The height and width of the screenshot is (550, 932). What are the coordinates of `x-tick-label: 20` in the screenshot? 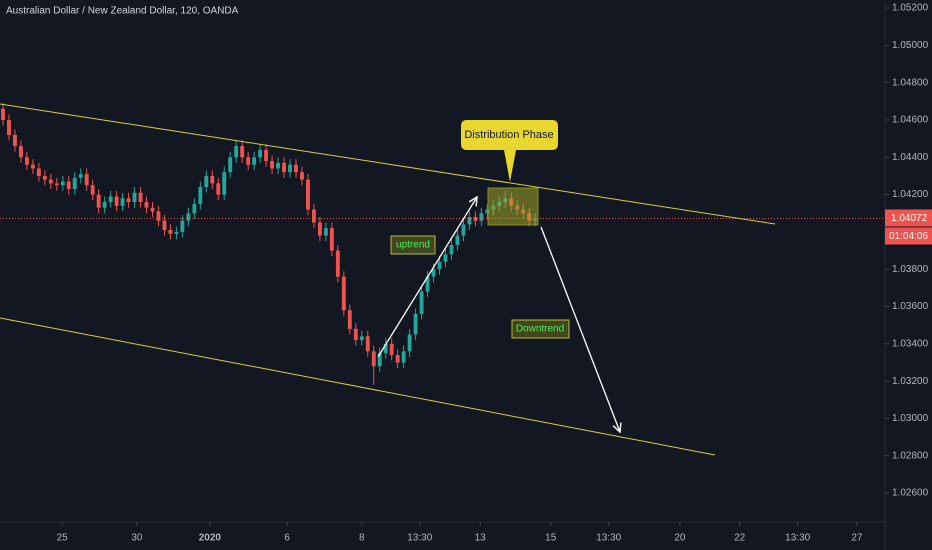 It's located at (680, 538).